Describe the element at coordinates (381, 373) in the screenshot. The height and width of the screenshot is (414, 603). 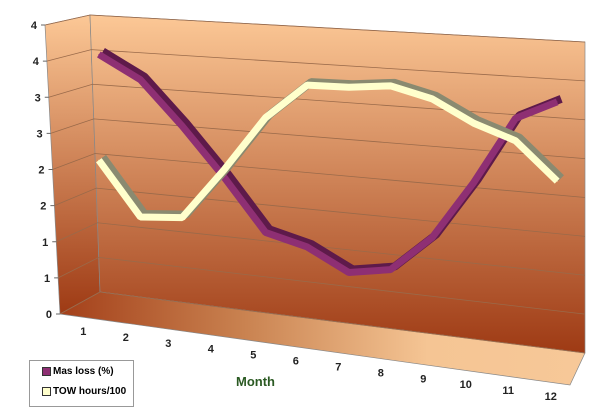
I see `x-tick-label: 8` at that location.